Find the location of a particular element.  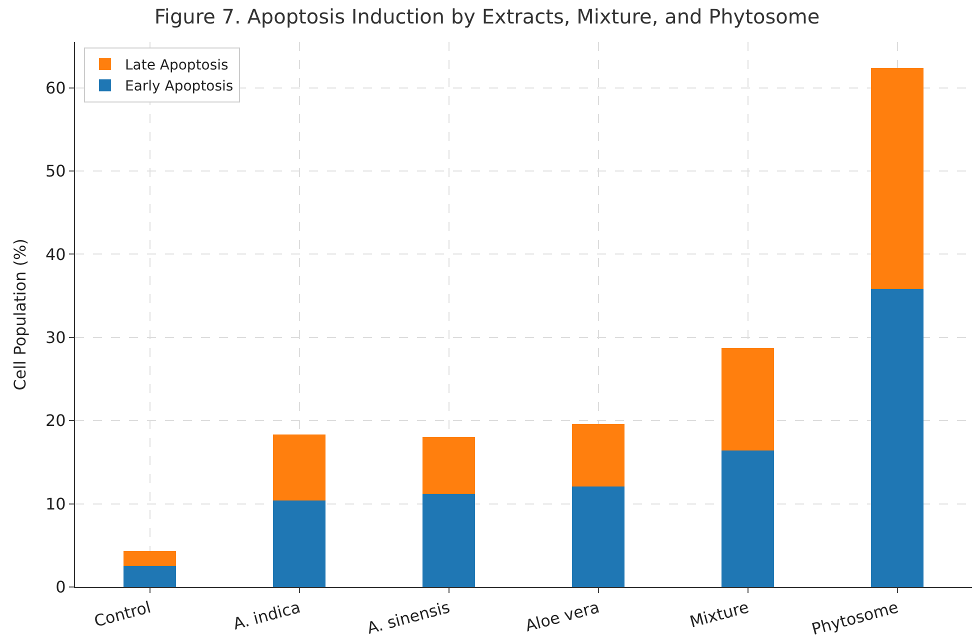

y-tick-label: 40 is located at coordinates (55, 254).